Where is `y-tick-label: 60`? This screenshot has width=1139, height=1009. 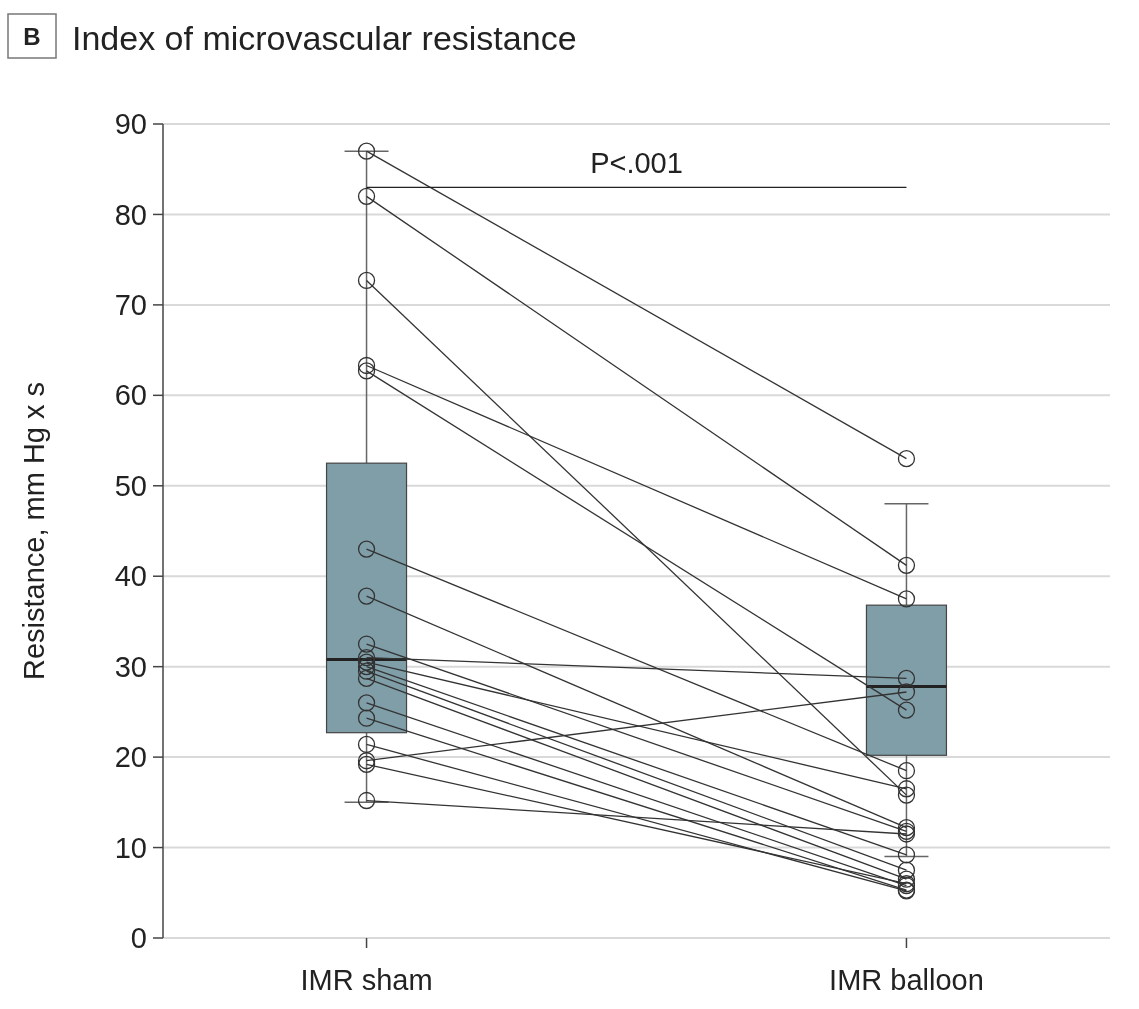
y-tick-label: 60 is located at coordinates (130, 395).